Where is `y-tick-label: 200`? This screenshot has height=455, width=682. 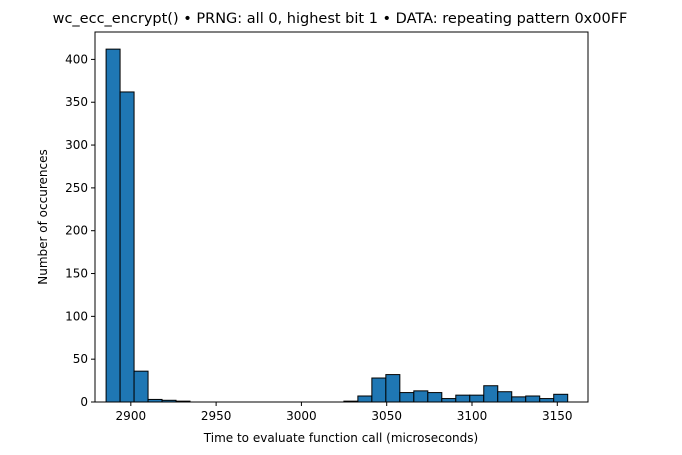
y-tick-label: 200 is located at coordinates (76, 231).